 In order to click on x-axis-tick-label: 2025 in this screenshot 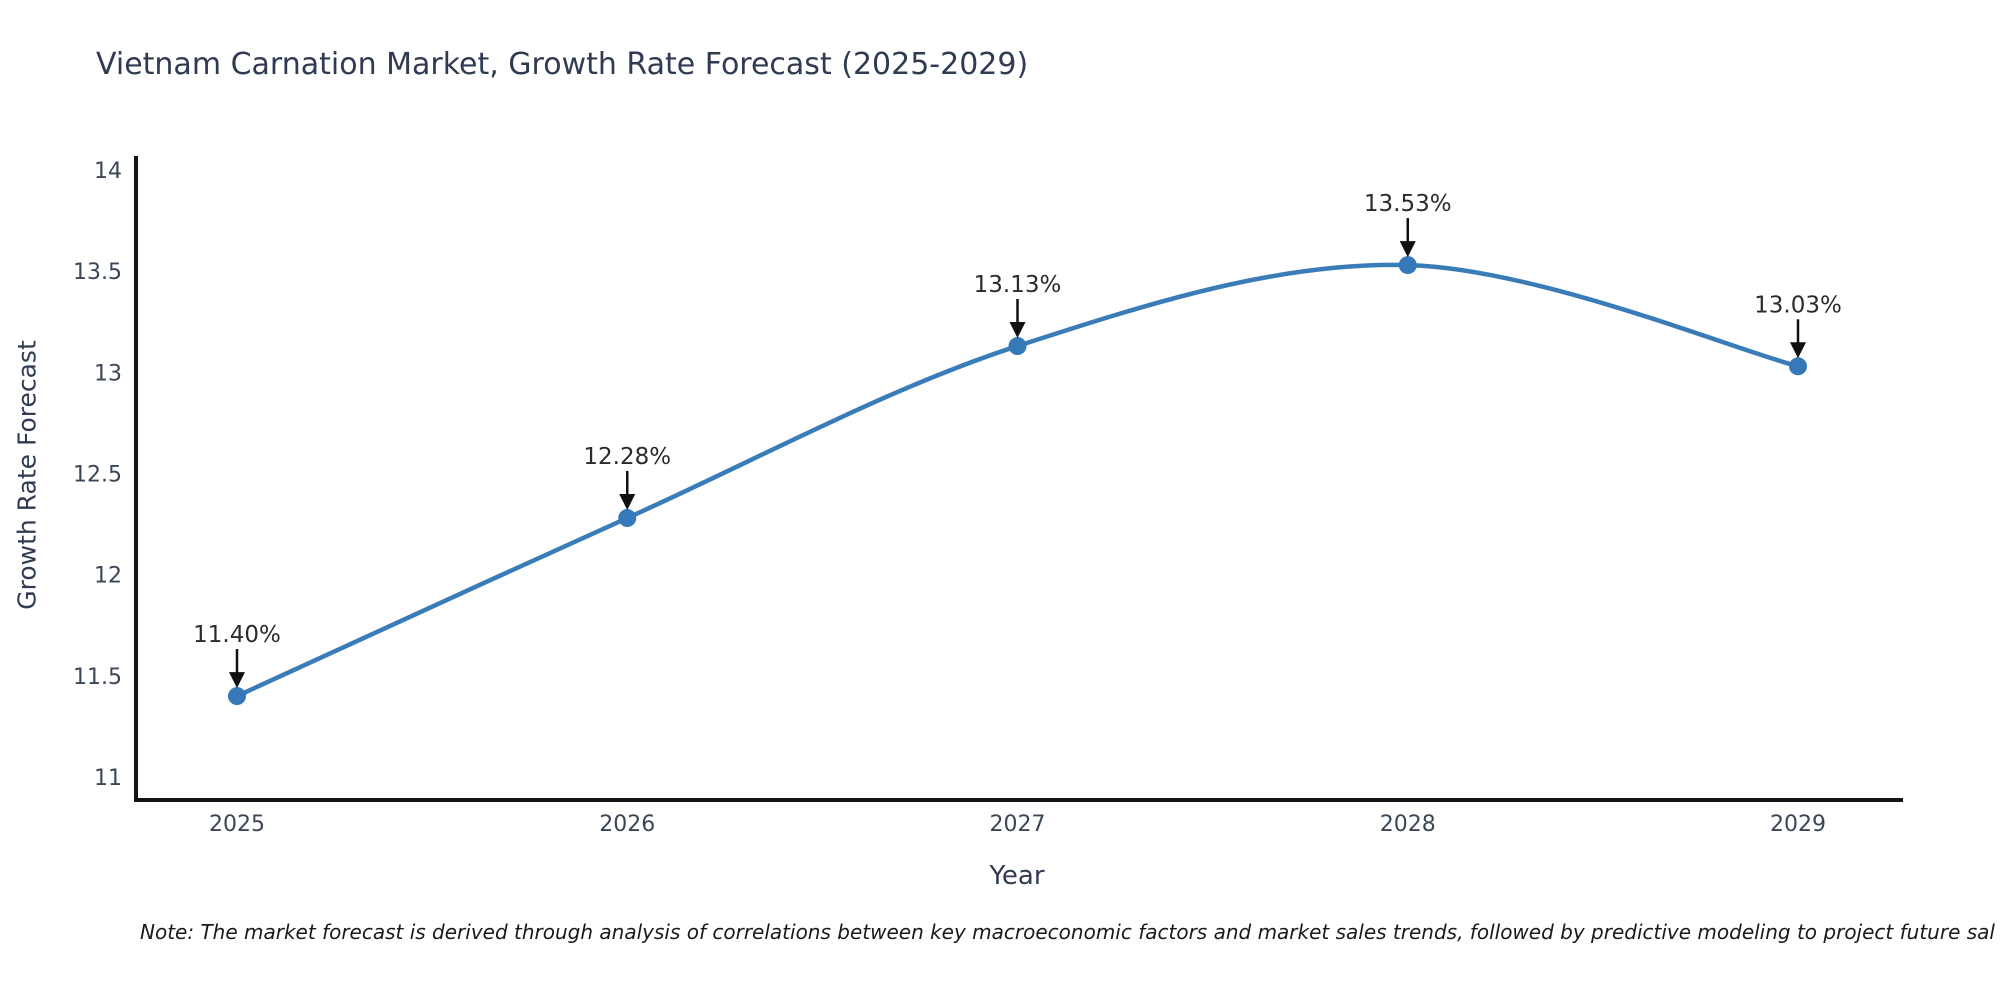, I will do `click(237, 824)`.